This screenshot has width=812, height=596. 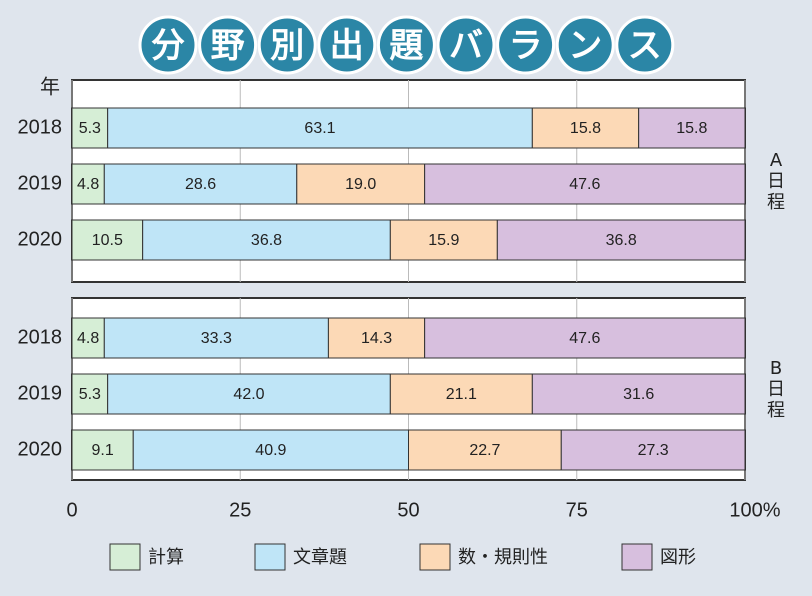 What do you see at coordinates (320, 557) in the screenshot?
I see `legend-label: 文章題` at bounding box center [320, 557].